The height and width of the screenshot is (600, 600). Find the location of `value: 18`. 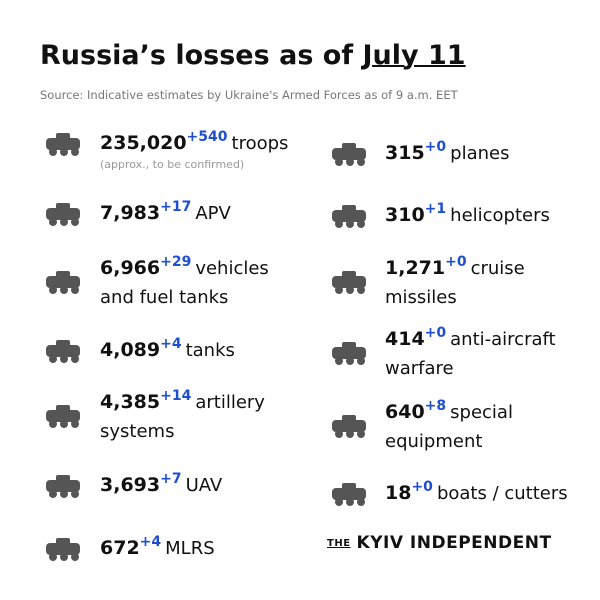

value: 18 is located at coordinates (398, 493).